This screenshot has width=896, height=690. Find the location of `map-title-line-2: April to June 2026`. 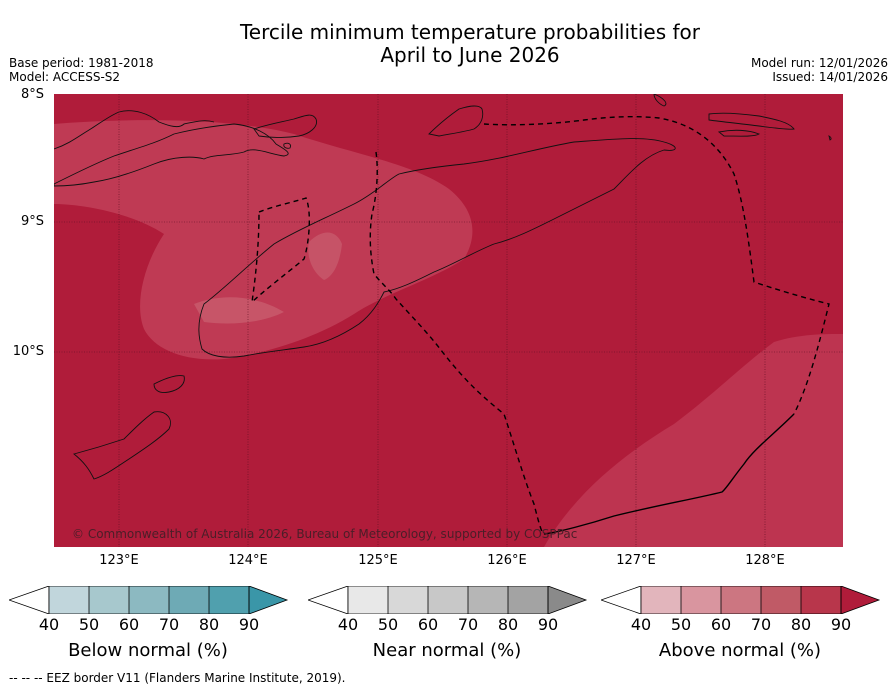

map-title-line-2: April to June 2026 is located at coordinates (470, 55).